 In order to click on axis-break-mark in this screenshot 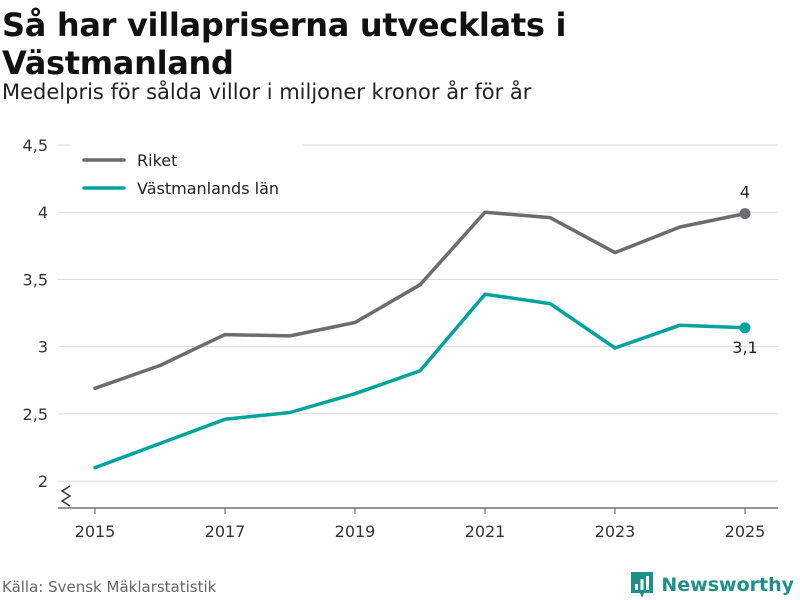, I will do `click(66, 496)`.